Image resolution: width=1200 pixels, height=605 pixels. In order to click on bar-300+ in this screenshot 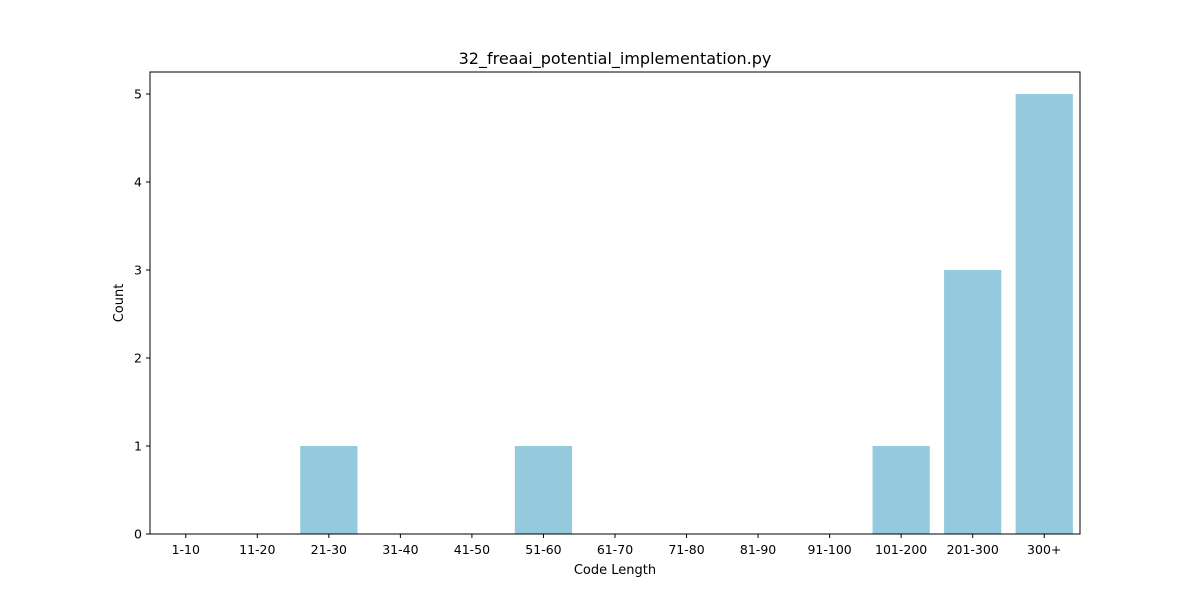, I will do `click(1044, 314)`.